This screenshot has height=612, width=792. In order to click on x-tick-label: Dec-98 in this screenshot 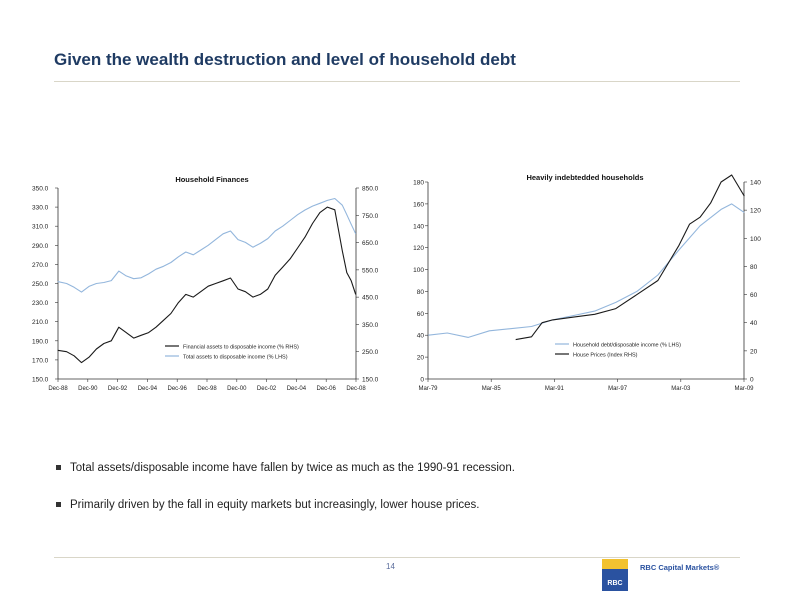, I will do `click(207, 389)`.